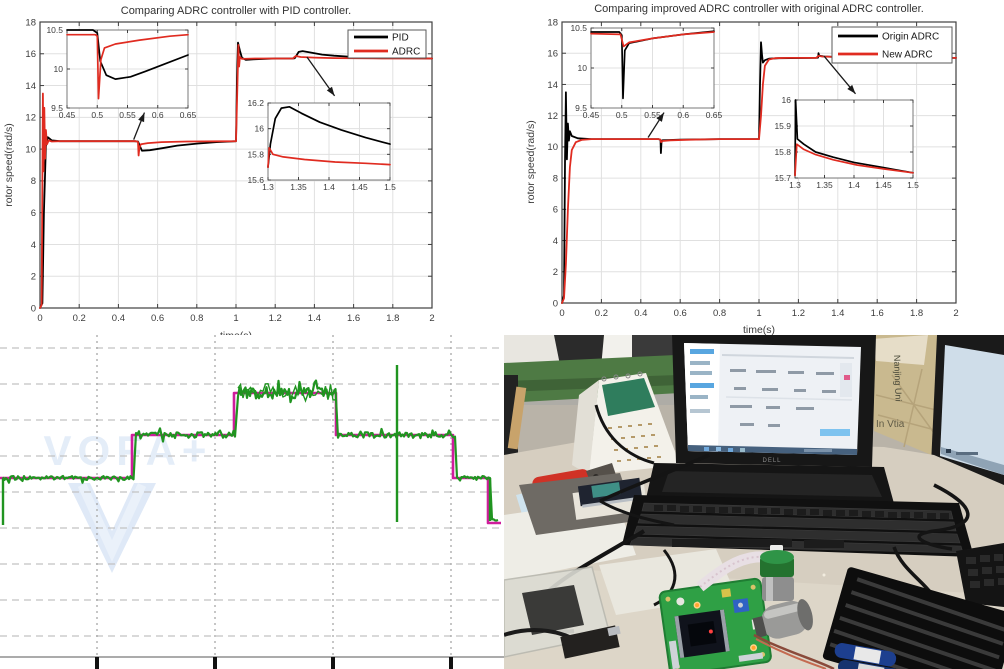 The image size is (1004, 669). I want to click on svg-text: ADRC, so click(406, 52).